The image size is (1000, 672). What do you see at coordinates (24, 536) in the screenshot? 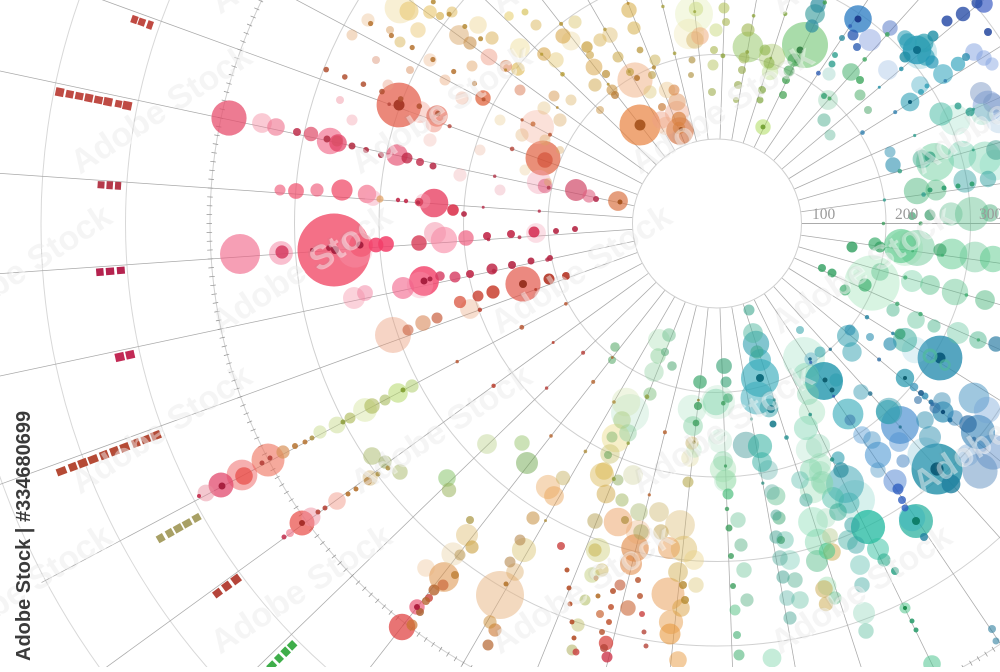
I see `svg-text: Adobe Stock | #334680699` at bounding box center [24, 536].